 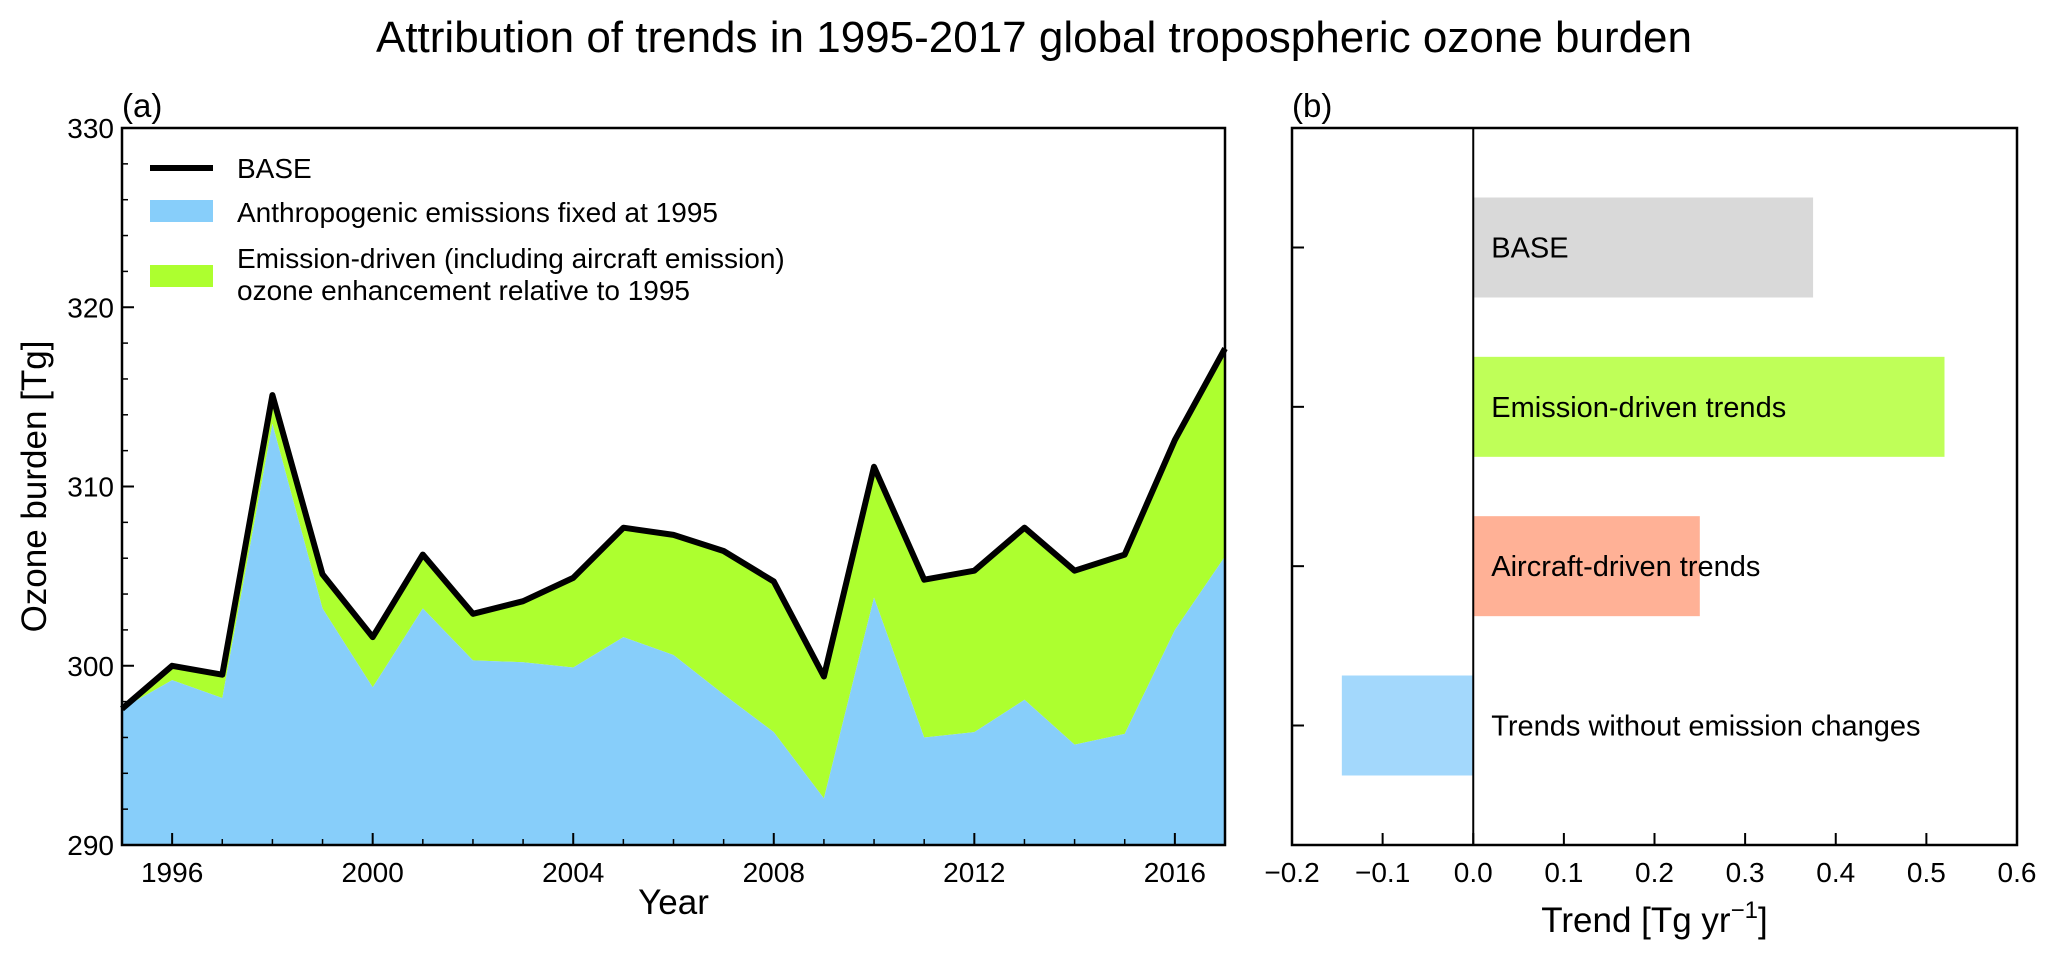 I want to click on legend-fixed-swatch, so click(x=181, y=211).